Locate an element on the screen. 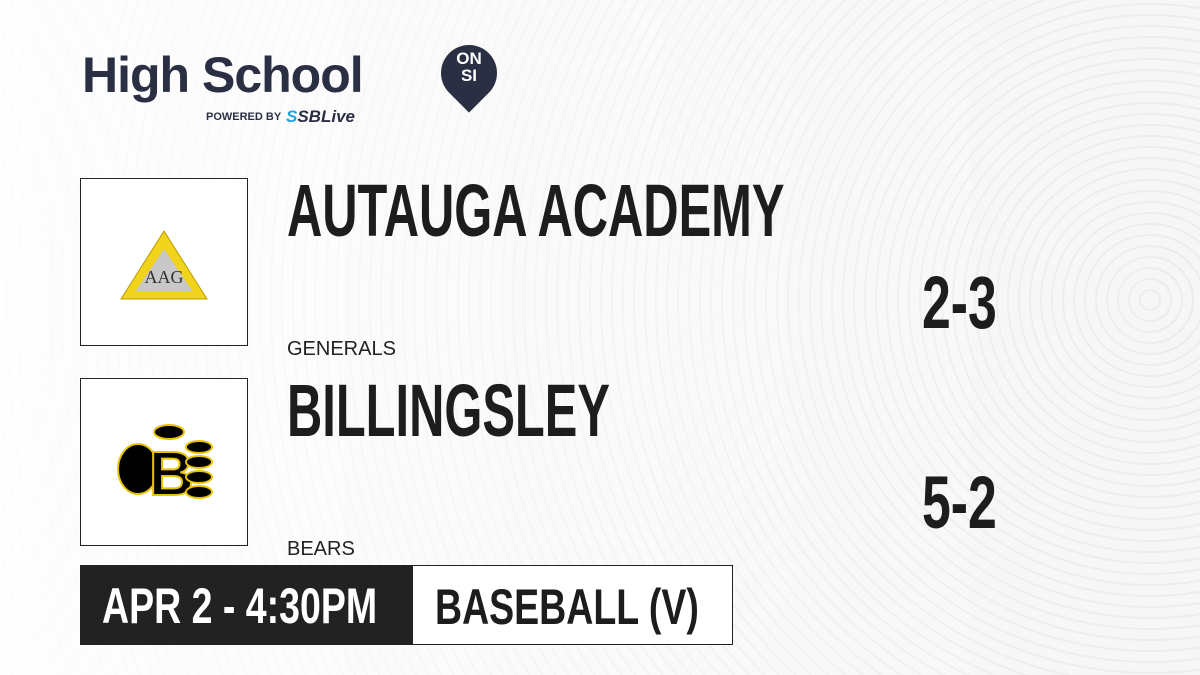 The width and height of the screenshot is (1200, 675). team-logo-autauga: AAG is located at coordinates (164, 262).